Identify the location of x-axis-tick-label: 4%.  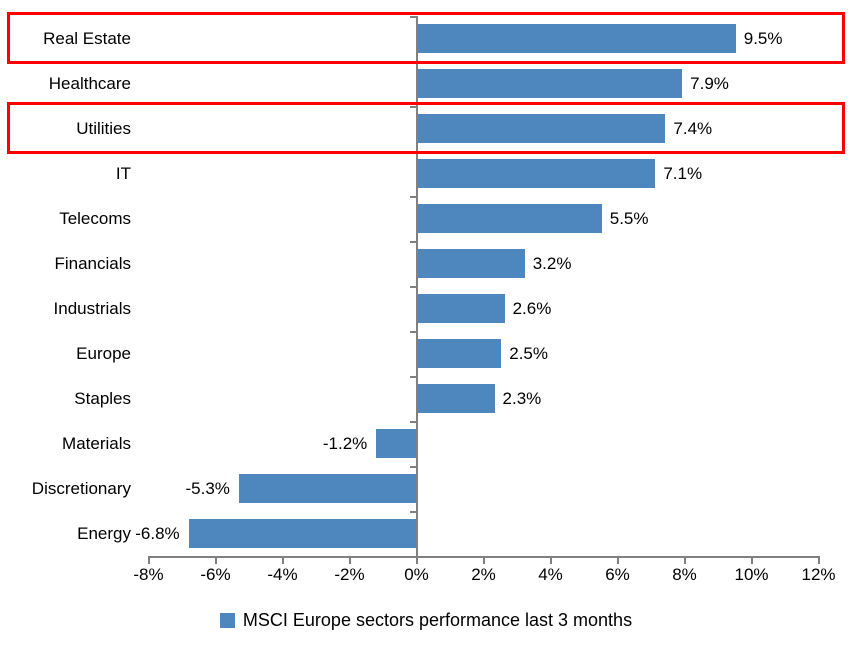
(550, 574).